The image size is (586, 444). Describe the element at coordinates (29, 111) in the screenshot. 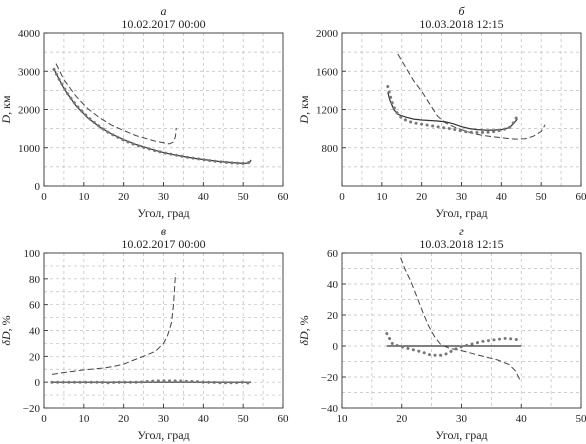

I see `panel-a-y-tick-label: 2000` at that location.